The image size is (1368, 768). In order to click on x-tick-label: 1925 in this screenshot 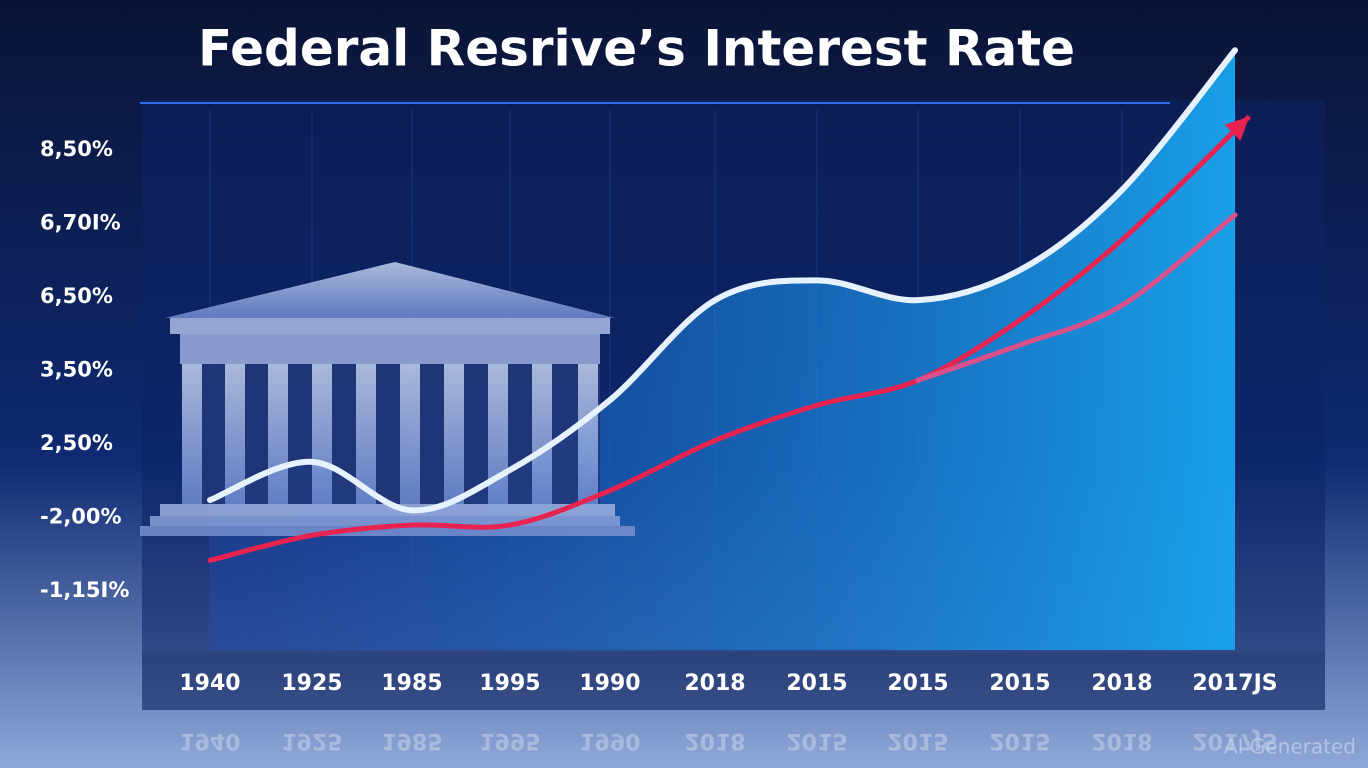, I will do `click(311, 683)`.